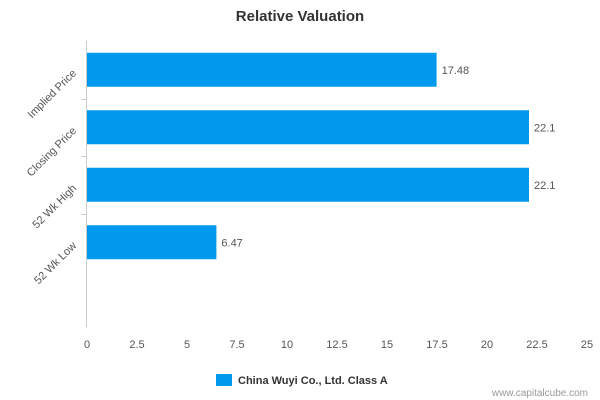  I want to click on value-axis: 0 2.5 5 7.5 10 12.5 15 17.5 20 22.5 25, so click(338, 345).